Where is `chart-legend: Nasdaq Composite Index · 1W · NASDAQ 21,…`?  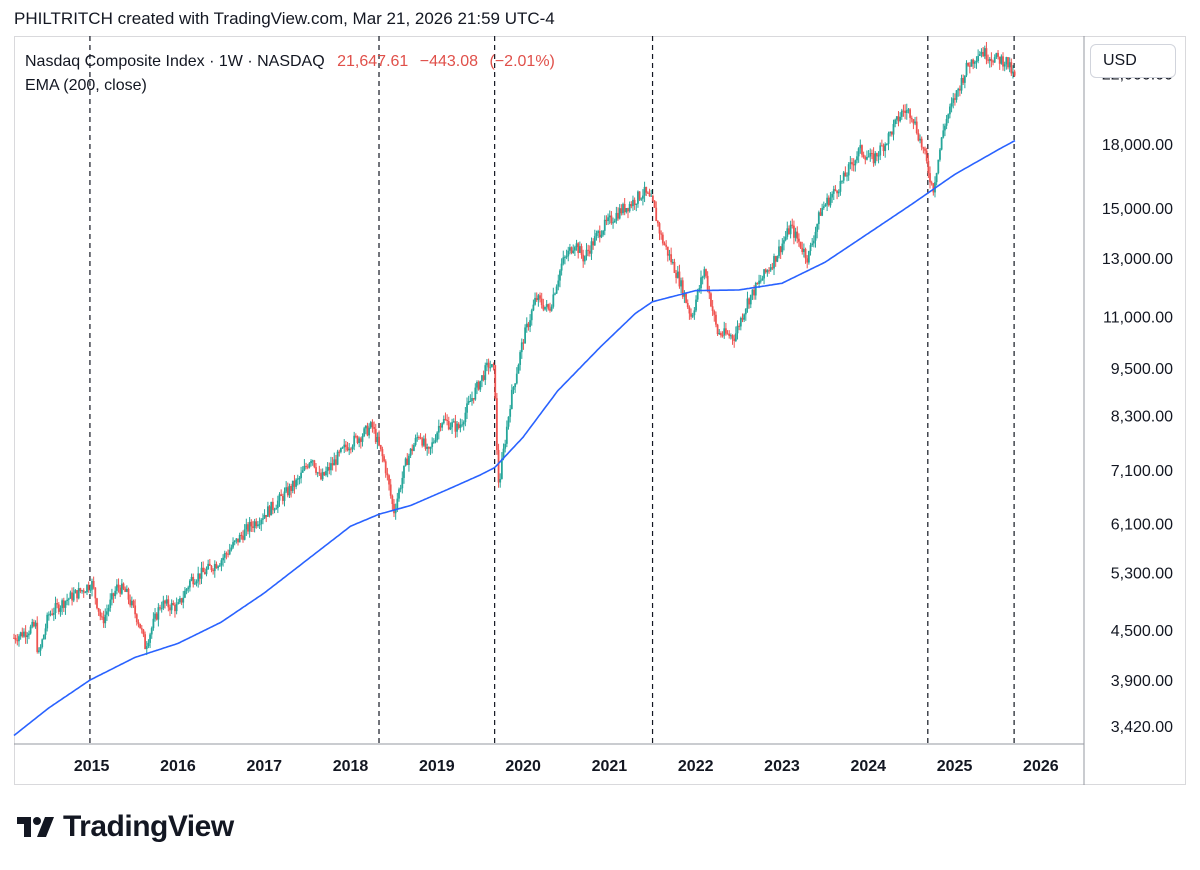 chart-legend: Nasdaq Composite Index · 1W · NASDAQ 21,… is located at coordinates (293, 74).